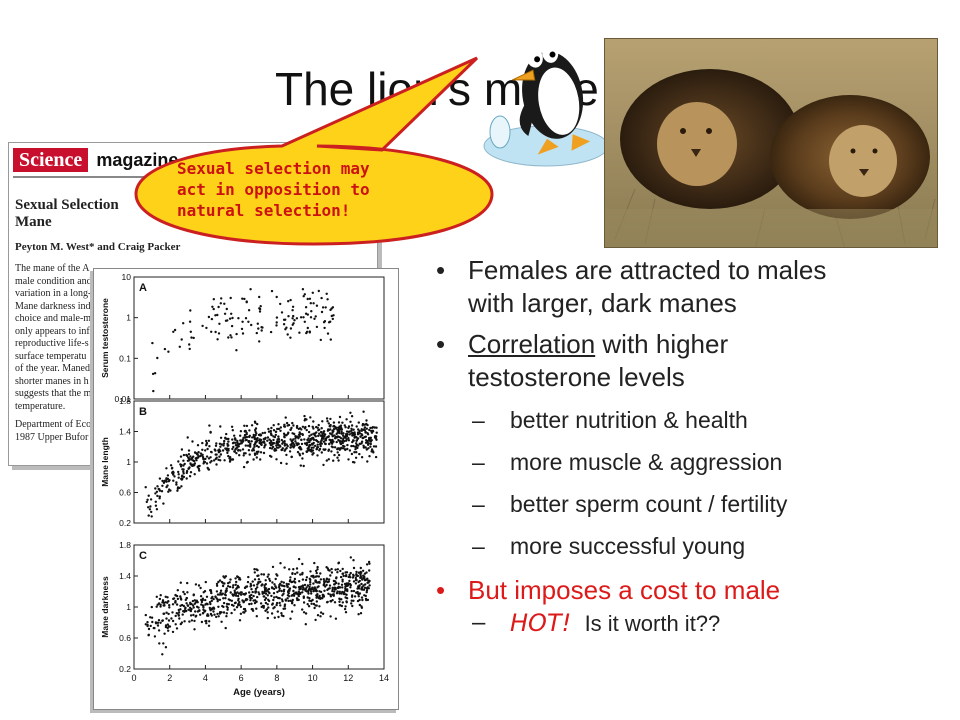 The image size is (960, 720). What do you see at coordinates (692, 546) in the screenshot?
I see `sub-bullet: more successful young` at bounding box center [692, 546].